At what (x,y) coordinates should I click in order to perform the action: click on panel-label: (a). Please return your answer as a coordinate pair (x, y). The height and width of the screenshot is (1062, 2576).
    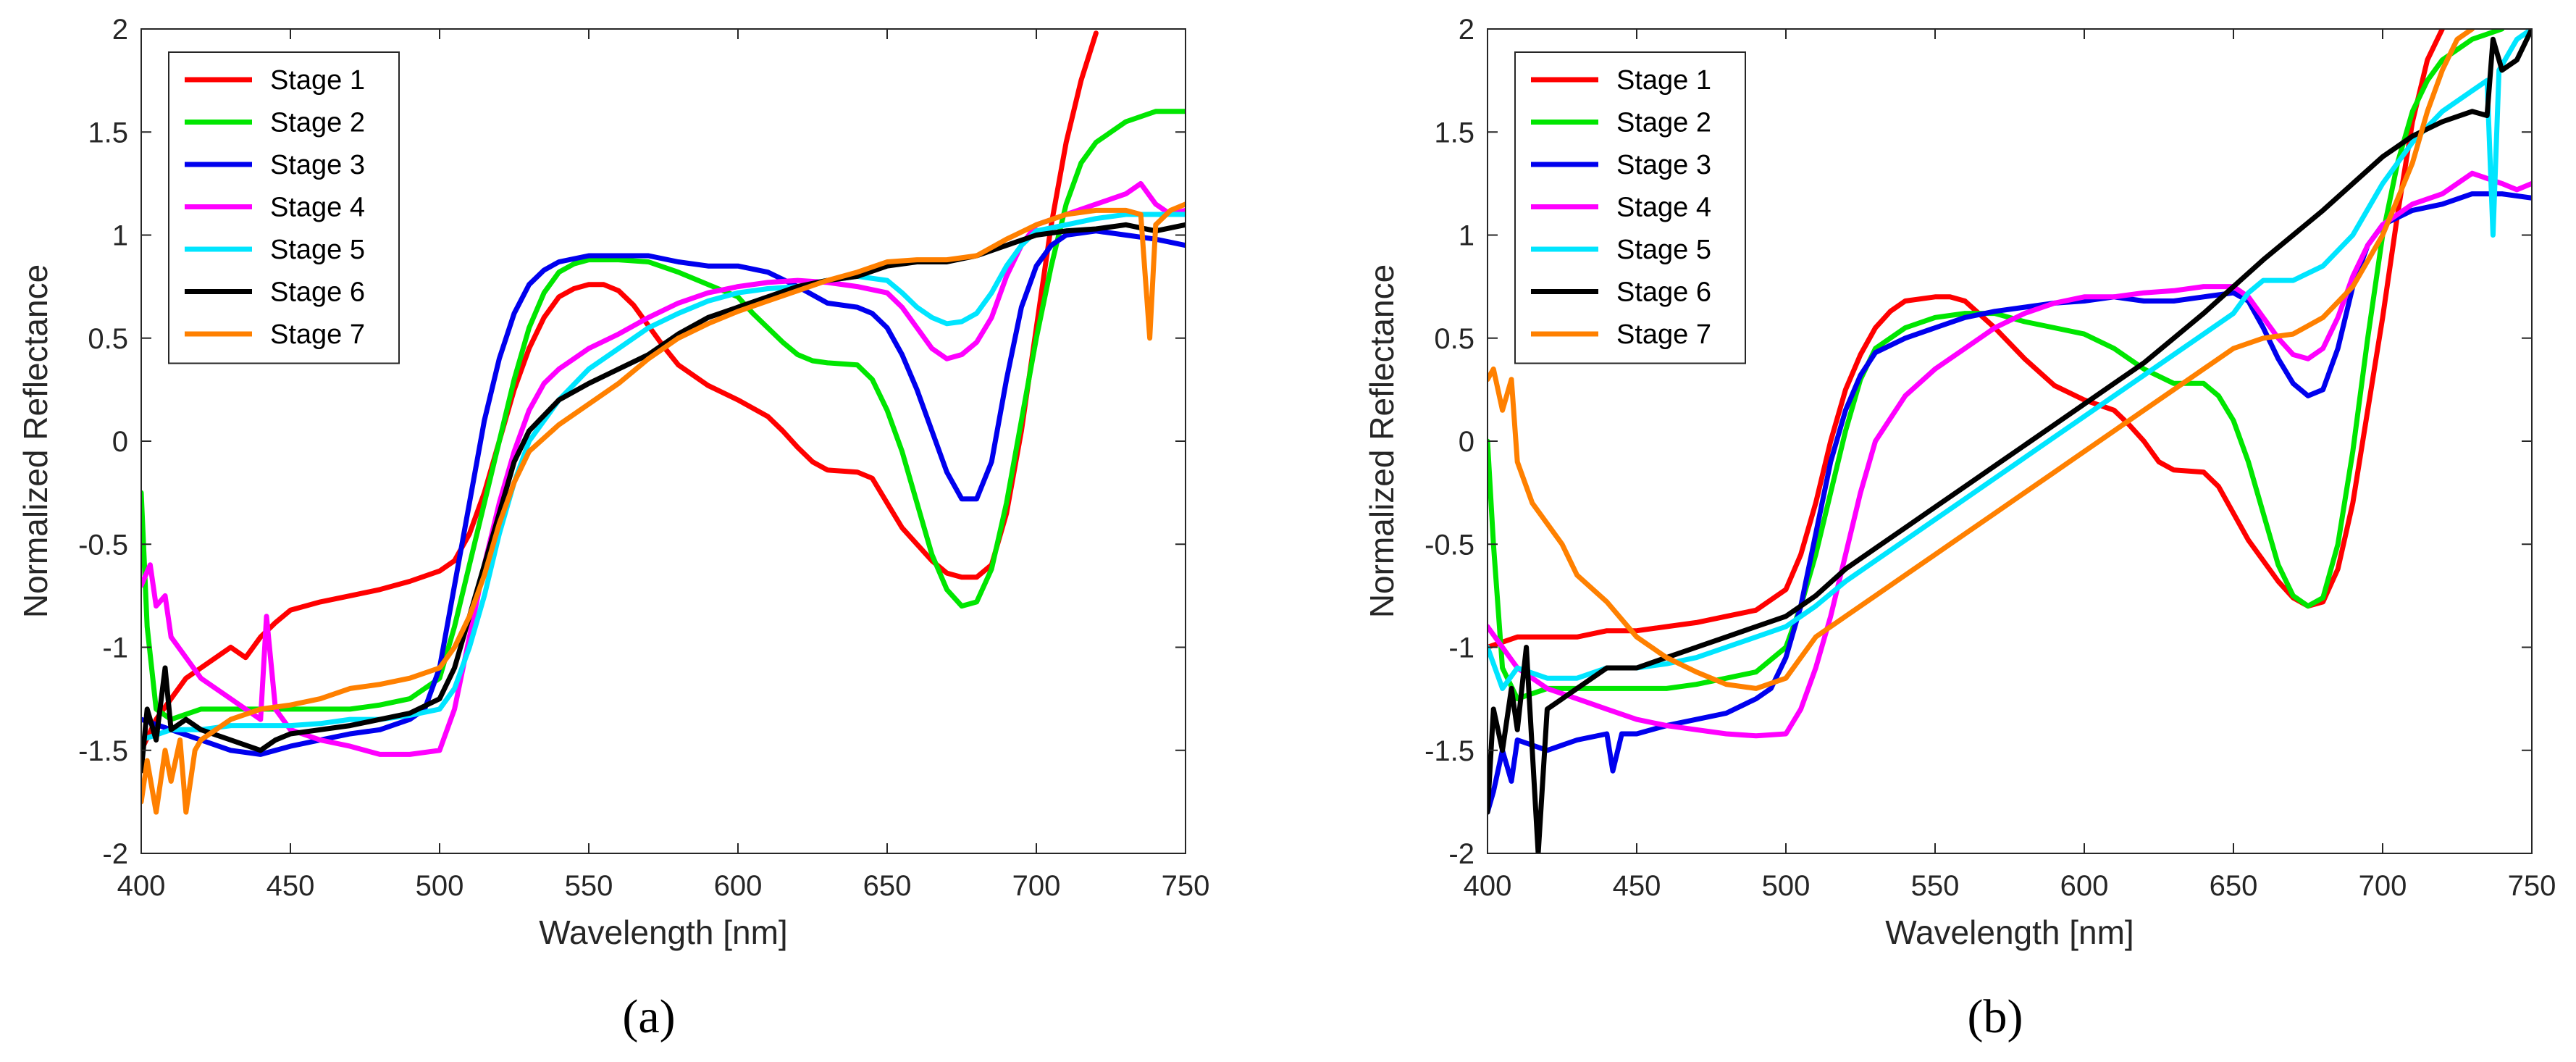
    Looking at the image, I should click on (648, 1017).